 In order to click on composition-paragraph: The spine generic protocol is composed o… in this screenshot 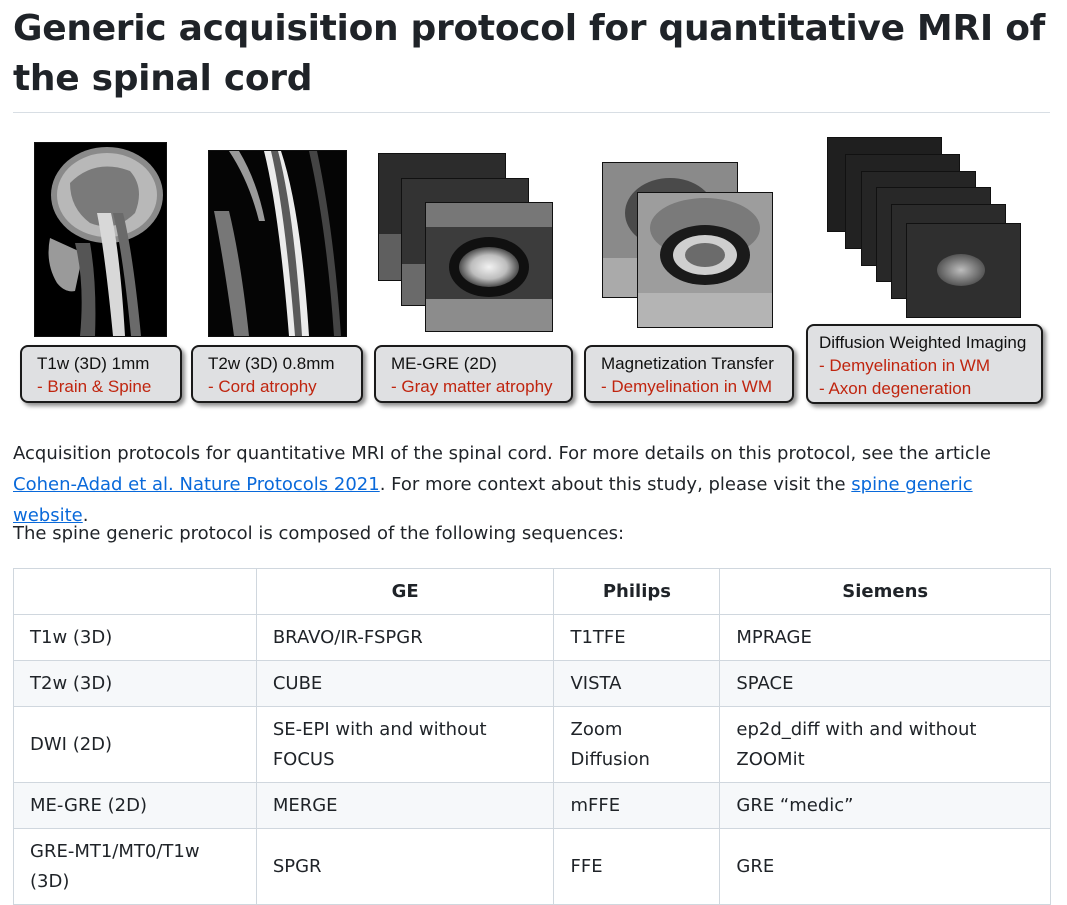, I will do `click(319, 533)`.